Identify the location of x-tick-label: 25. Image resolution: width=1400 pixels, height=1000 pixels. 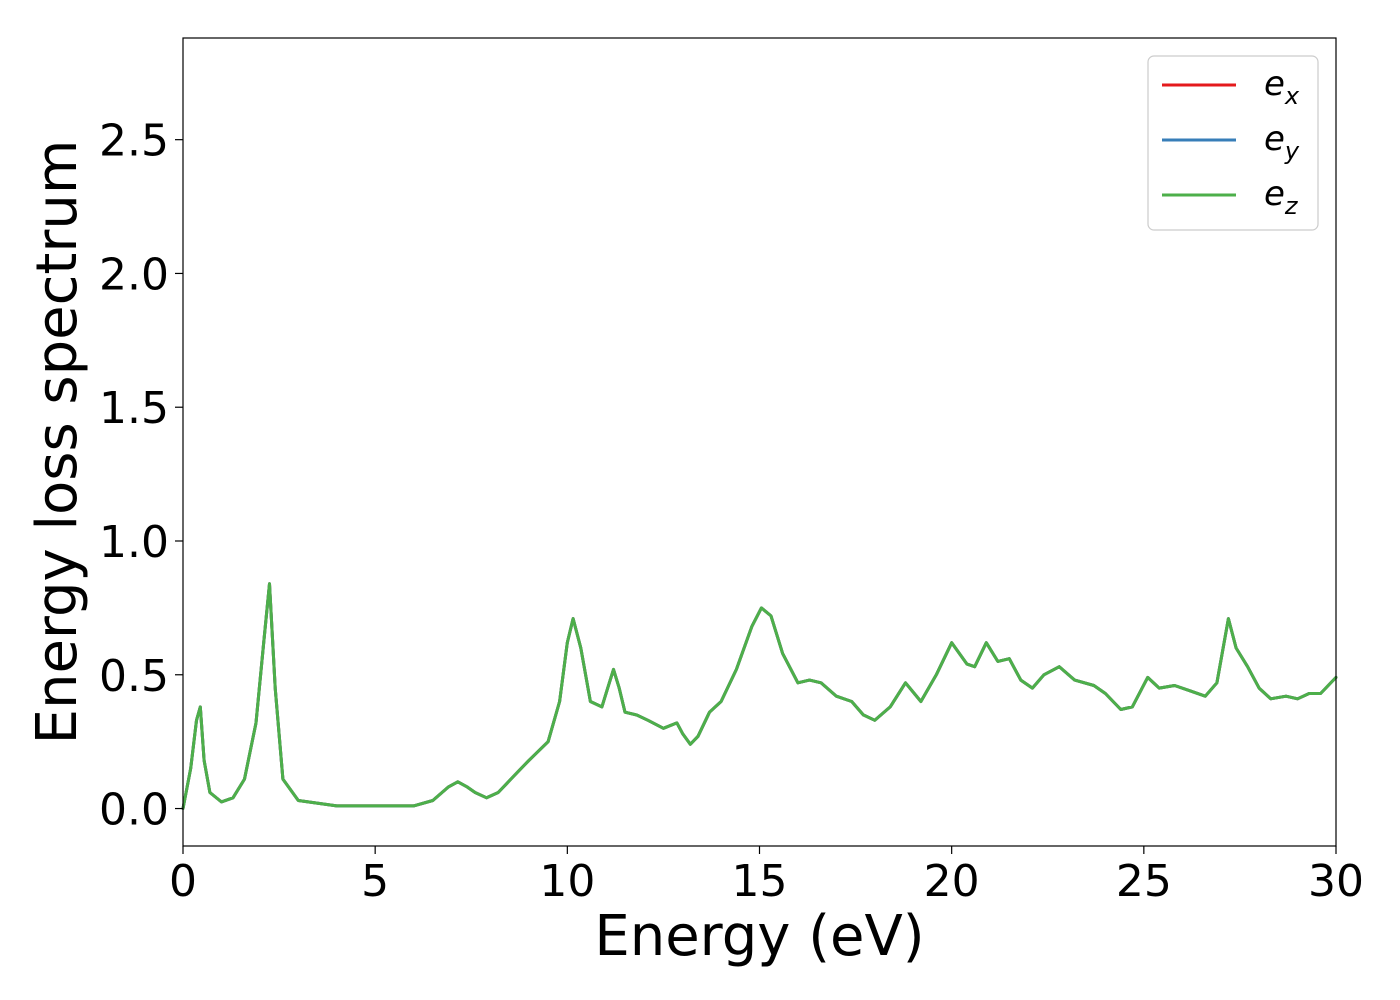
(1144, 881).